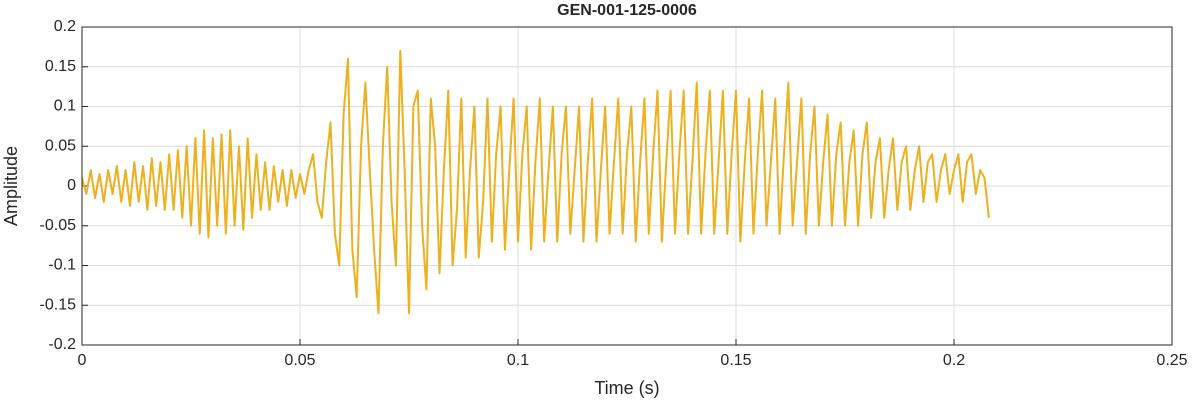  I want to click on chart-title: GEN-001-125-0006, so click(627, 10).